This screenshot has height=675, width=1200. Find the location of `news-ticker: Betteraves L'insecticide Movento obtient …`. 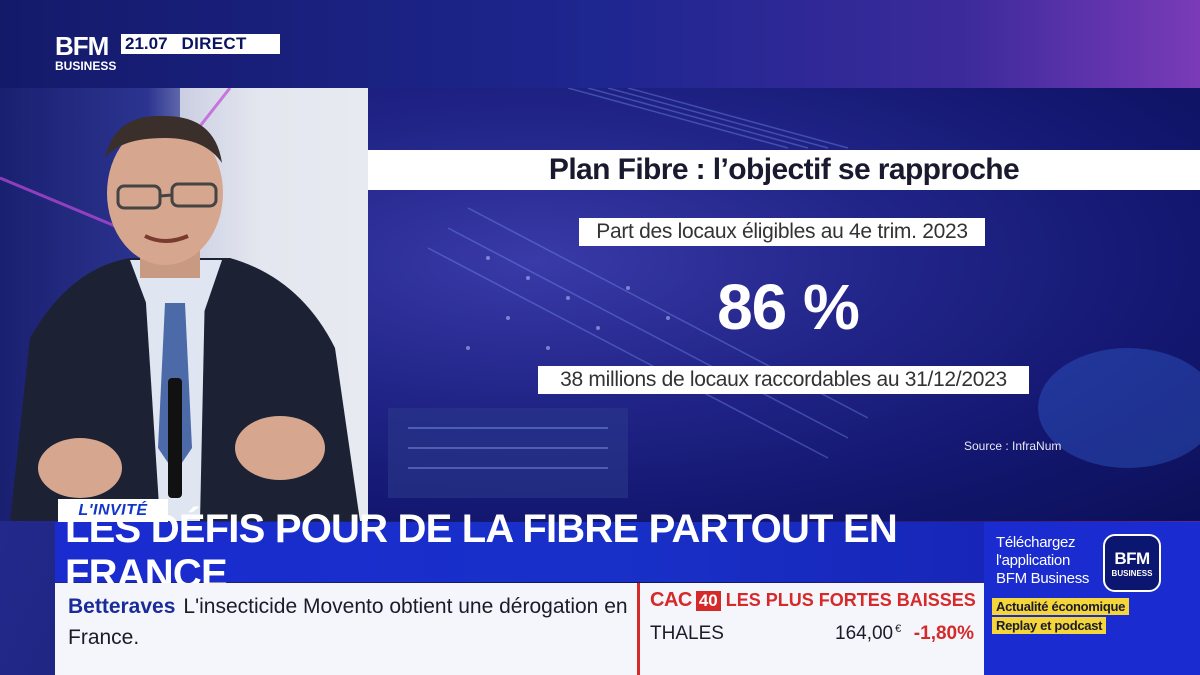

news-ticker: Betteraves L'insecticide Movento obtient … is located at coordinates (346, 629).